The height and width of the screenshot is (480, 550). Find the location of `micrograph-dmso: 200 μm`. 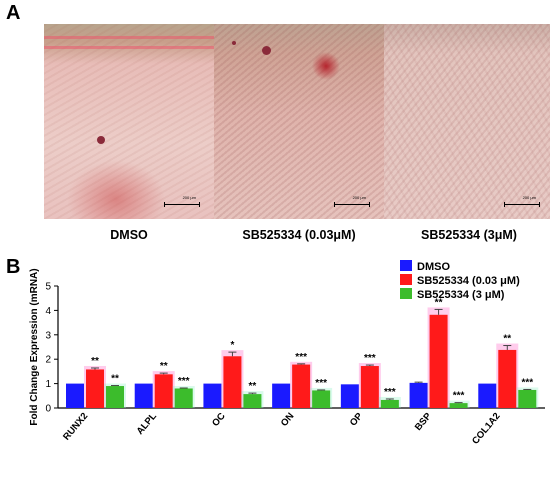

micrograph-dmso: 200 μm is located at coordinates (129, 121).